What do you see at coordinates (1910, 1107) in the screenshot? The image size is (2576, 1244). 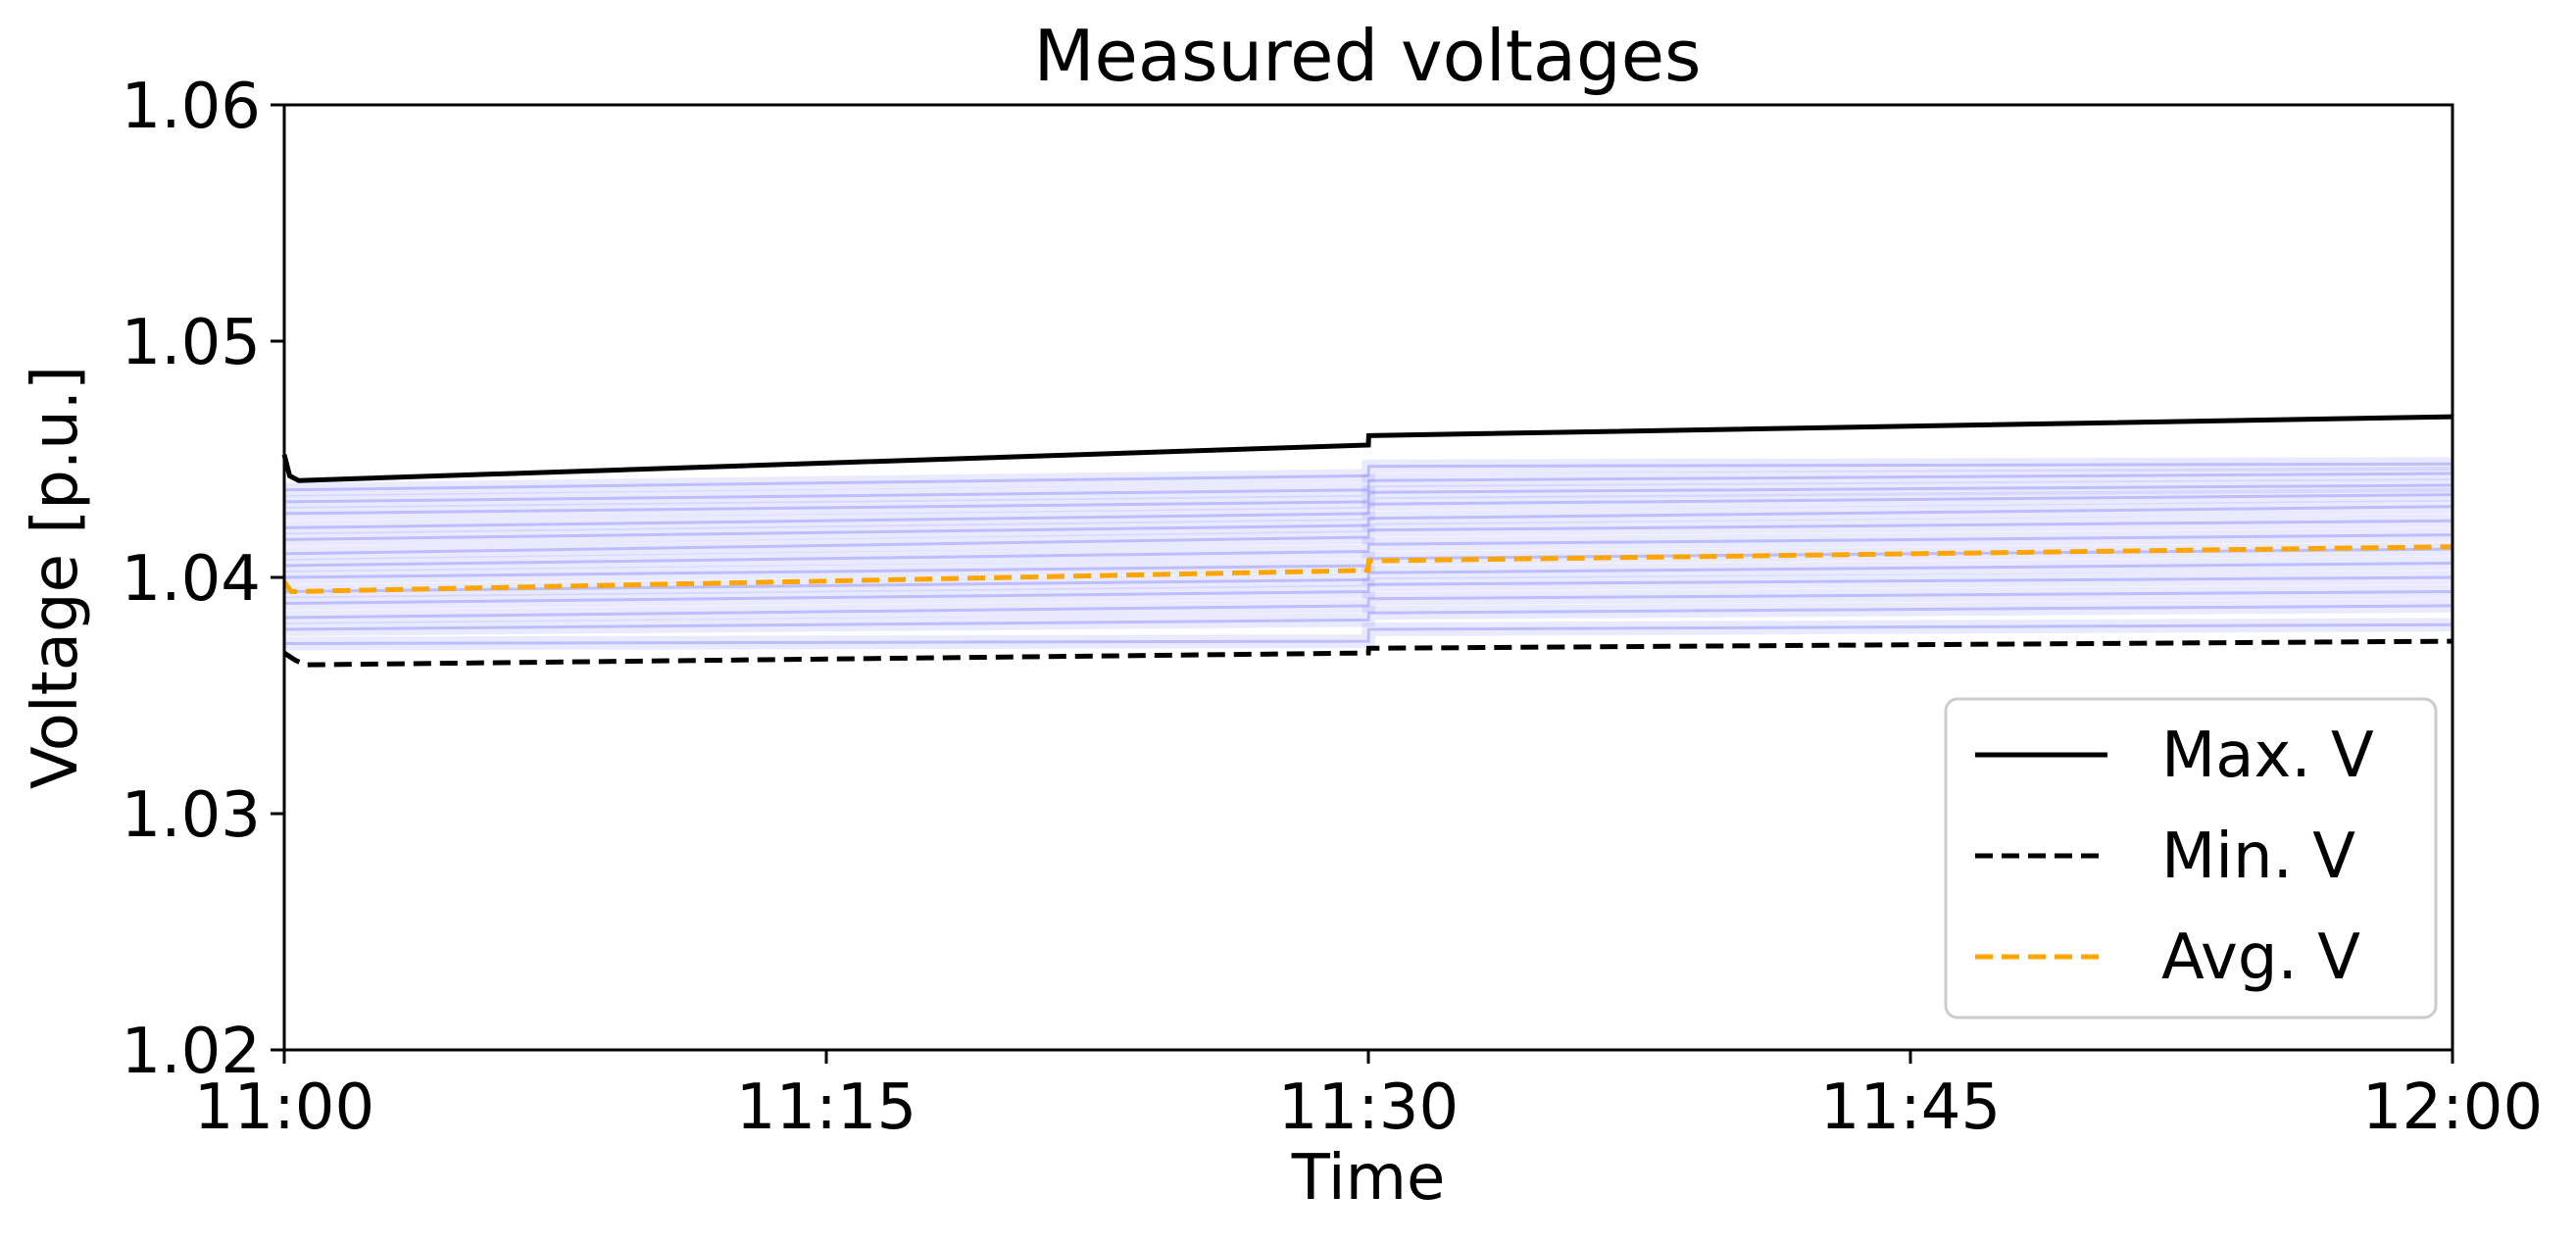 I see `x-tick-label: 11:45` at bounding box center [1910, 1107].